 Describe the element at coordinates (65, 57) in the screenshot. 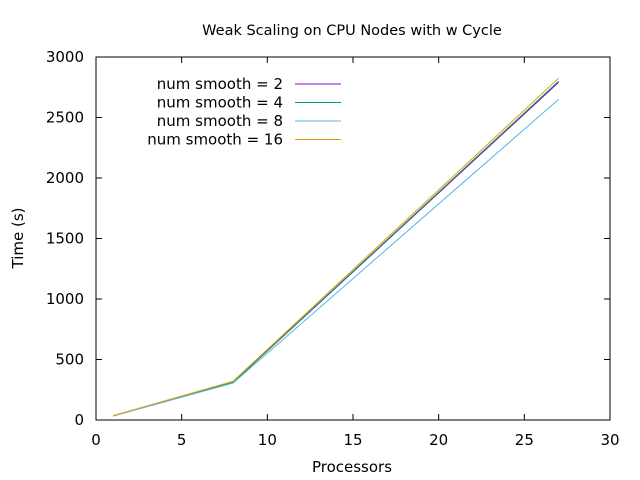

I see `y-tick-label: 3000` at that location.